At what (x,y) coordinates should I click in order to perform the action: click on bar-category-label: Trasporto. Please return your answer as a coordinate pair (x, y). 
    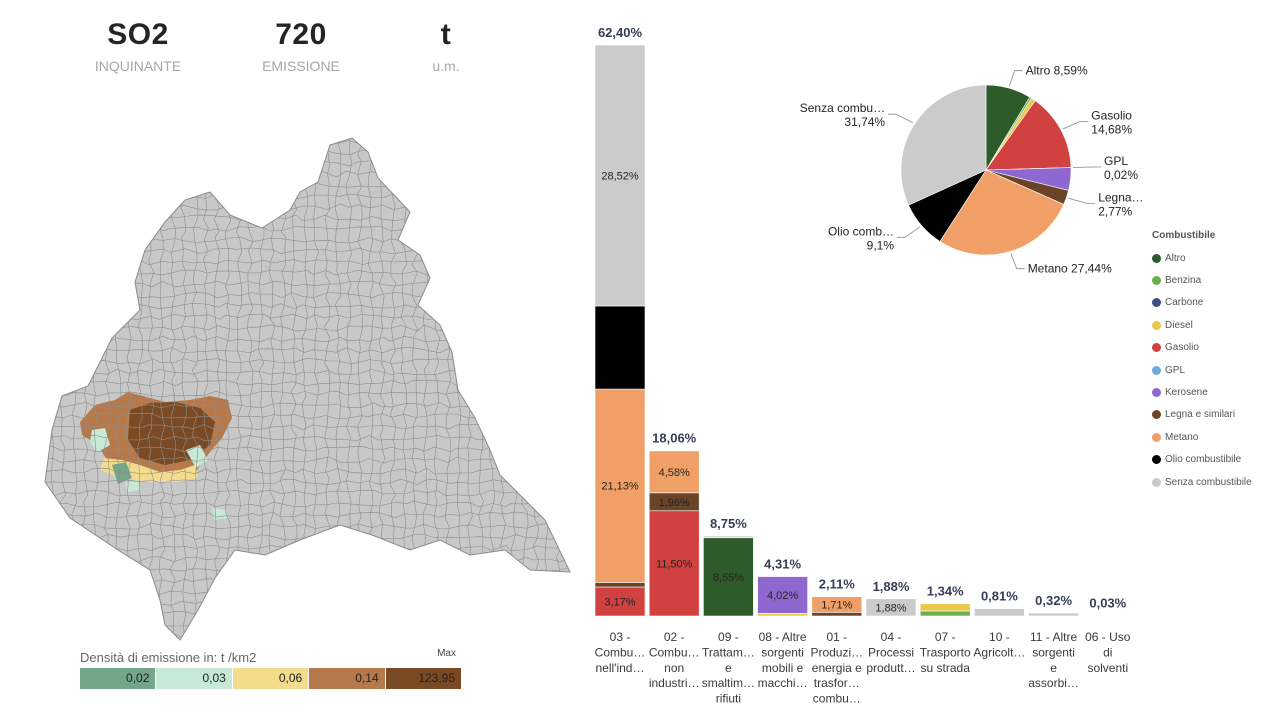
    Looking at the image, I should click on (945, 652).